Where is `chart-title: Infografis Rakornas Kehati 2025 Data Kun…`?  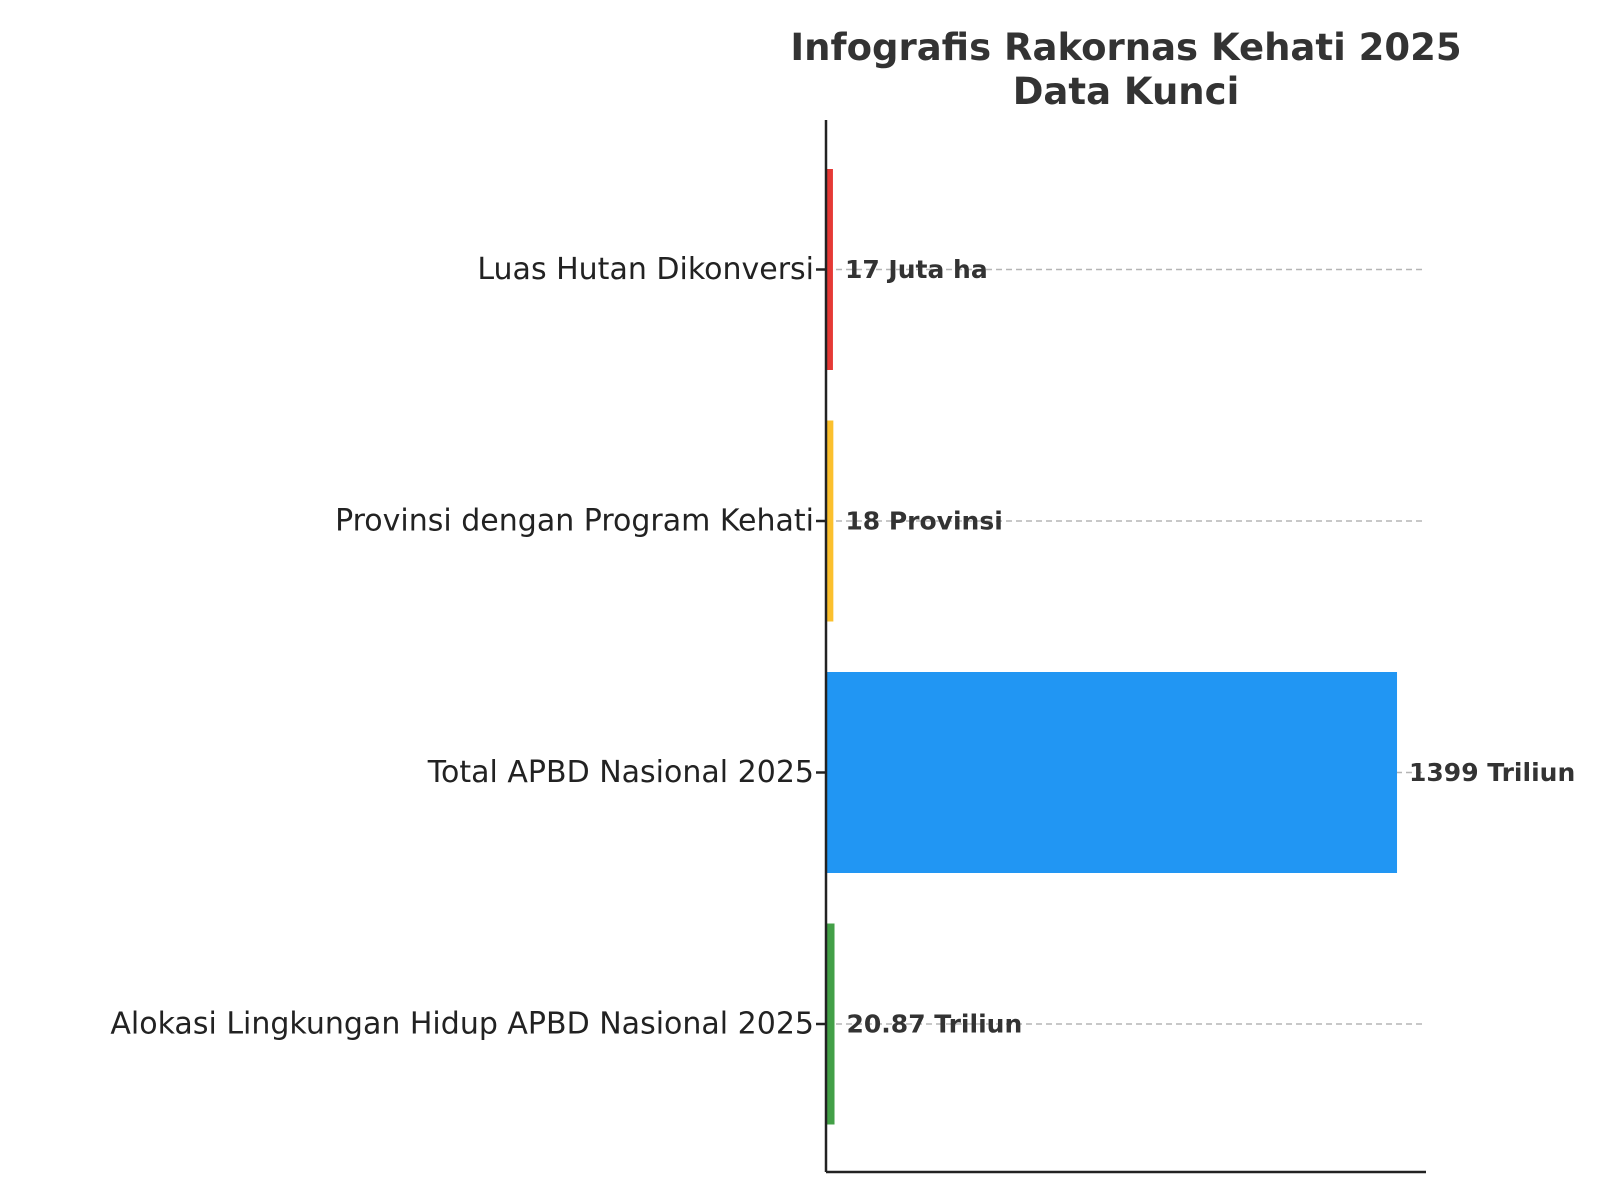 chart-title: Infografis Rakornas Kehati 2025 Data Kun… is located at coordinates (1125, 69).